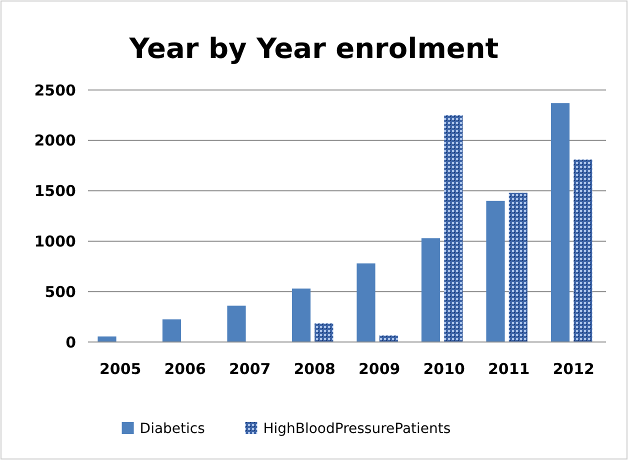 The width and height of the screenshot is (628, 460). What do you see at coordinates (313, 48) in the screenshot?
I see `chart-title: Year by Year enrolment` at bounding box center [313, 48].